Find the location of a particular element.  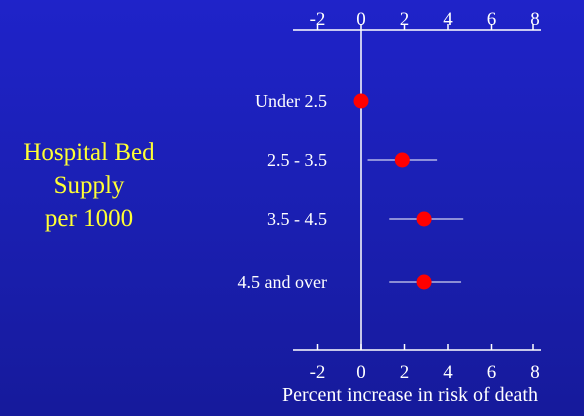

bottom-tick-label-5: 8 is located at coordinates (535, 372).